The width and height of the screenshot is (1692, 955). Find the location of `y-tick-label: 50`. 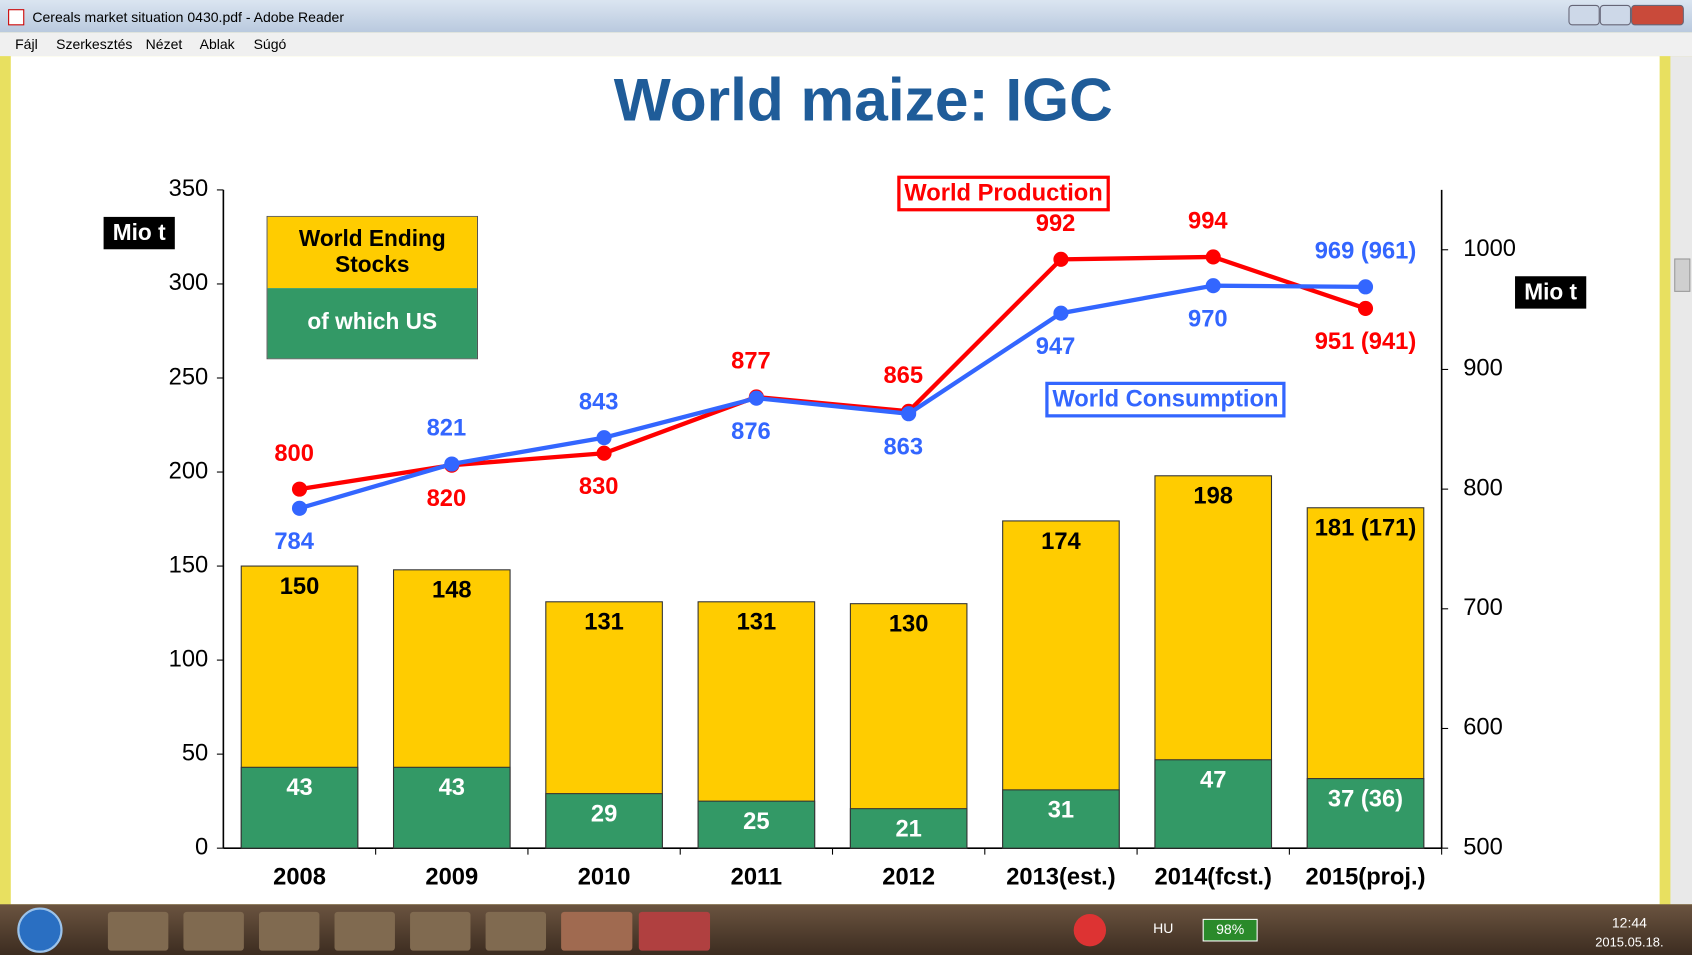

y-tick-label: 50 is located at coordinates (195, 753).